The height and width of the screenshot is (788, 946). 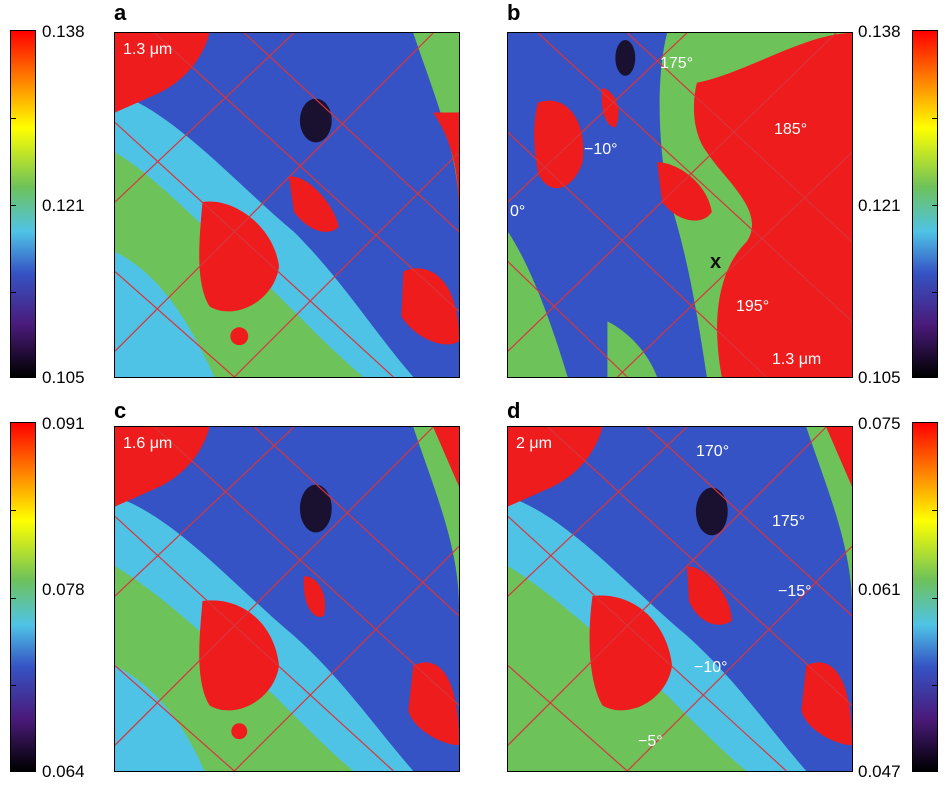 What do you see at coordinates (514, 410) in the screenshot?
I see `panel-label-d: d` at bounding box center [514, 410].